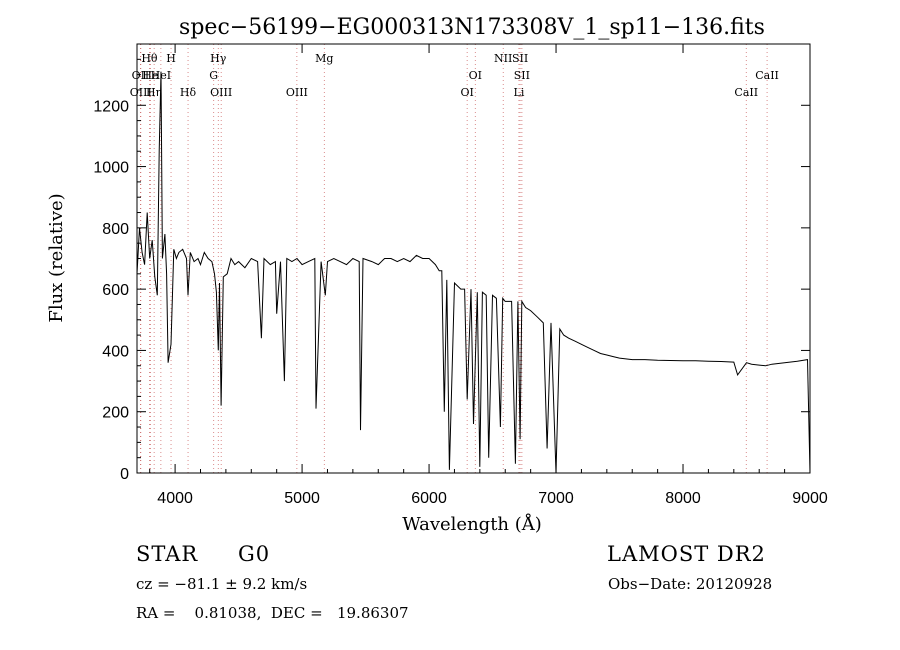 This screenshot has height=650, width=900. I want to click on line-marker-label: Hδ, so click(188, 92).